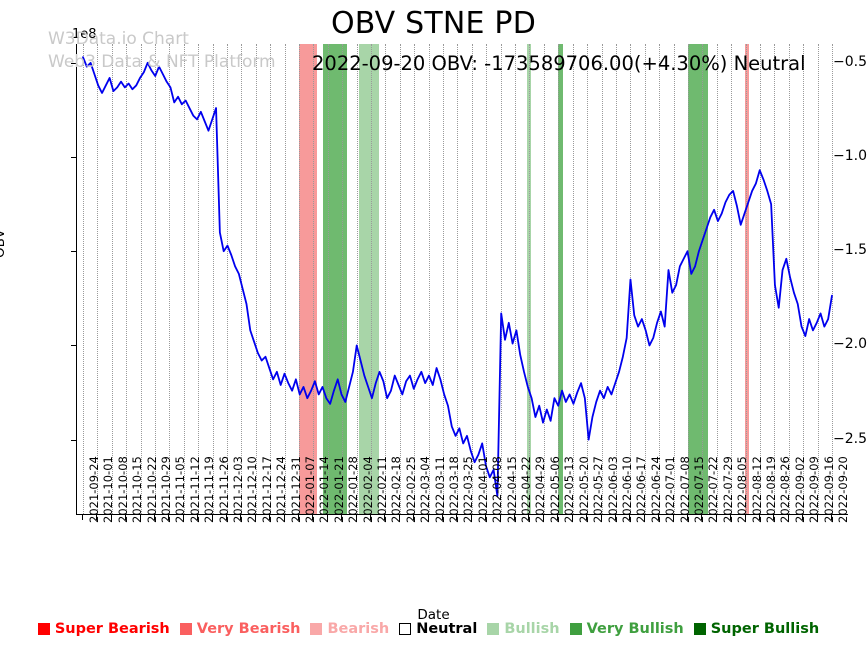 Image resolution: width=867 pixels, height=646 pixels. I want to click on legend-label: Neutral, so click(447, 629).